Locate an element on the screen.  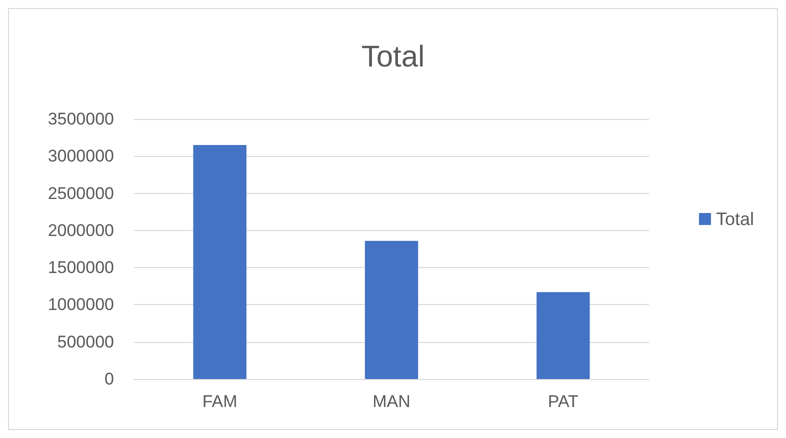
y-tick-label: 3000000 is located at coordinates (81, 156).